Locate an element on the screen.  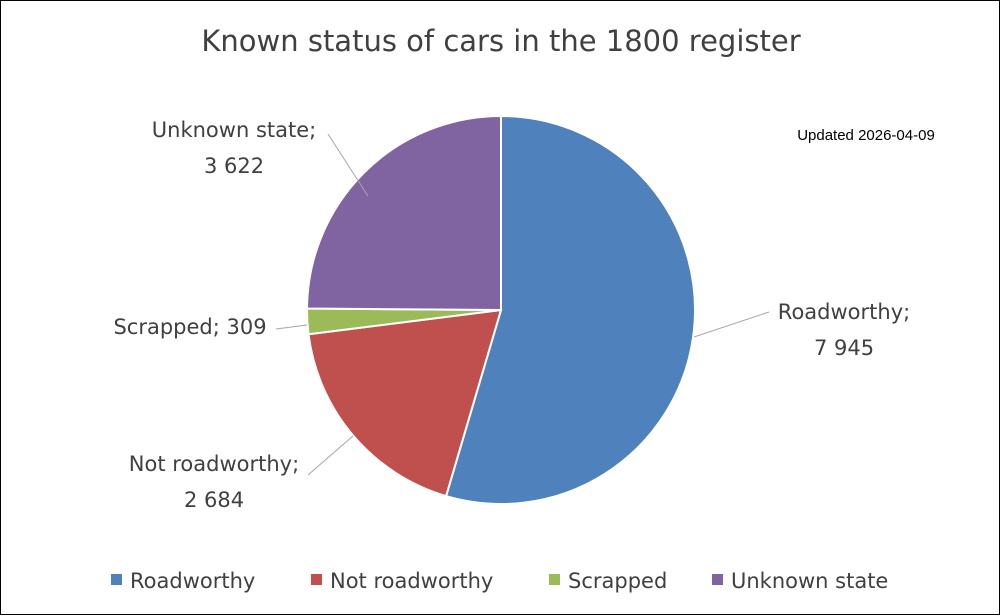
legend-label-scrapped: Scrapped is located at coordinates (617, 581).